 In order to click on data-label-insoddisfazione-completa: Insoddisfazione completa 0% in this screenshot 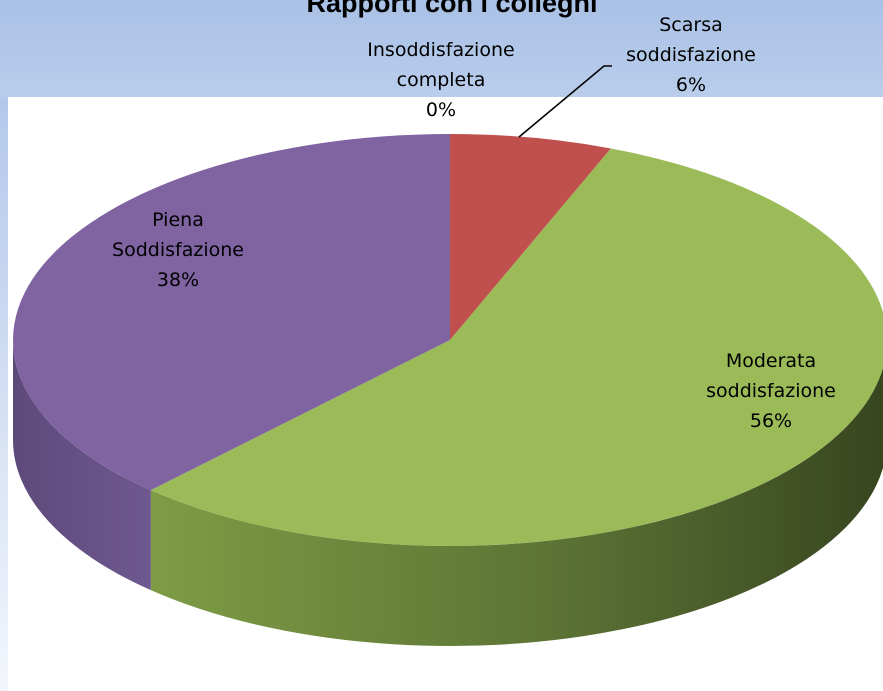, I will do `click(440, 80)`.